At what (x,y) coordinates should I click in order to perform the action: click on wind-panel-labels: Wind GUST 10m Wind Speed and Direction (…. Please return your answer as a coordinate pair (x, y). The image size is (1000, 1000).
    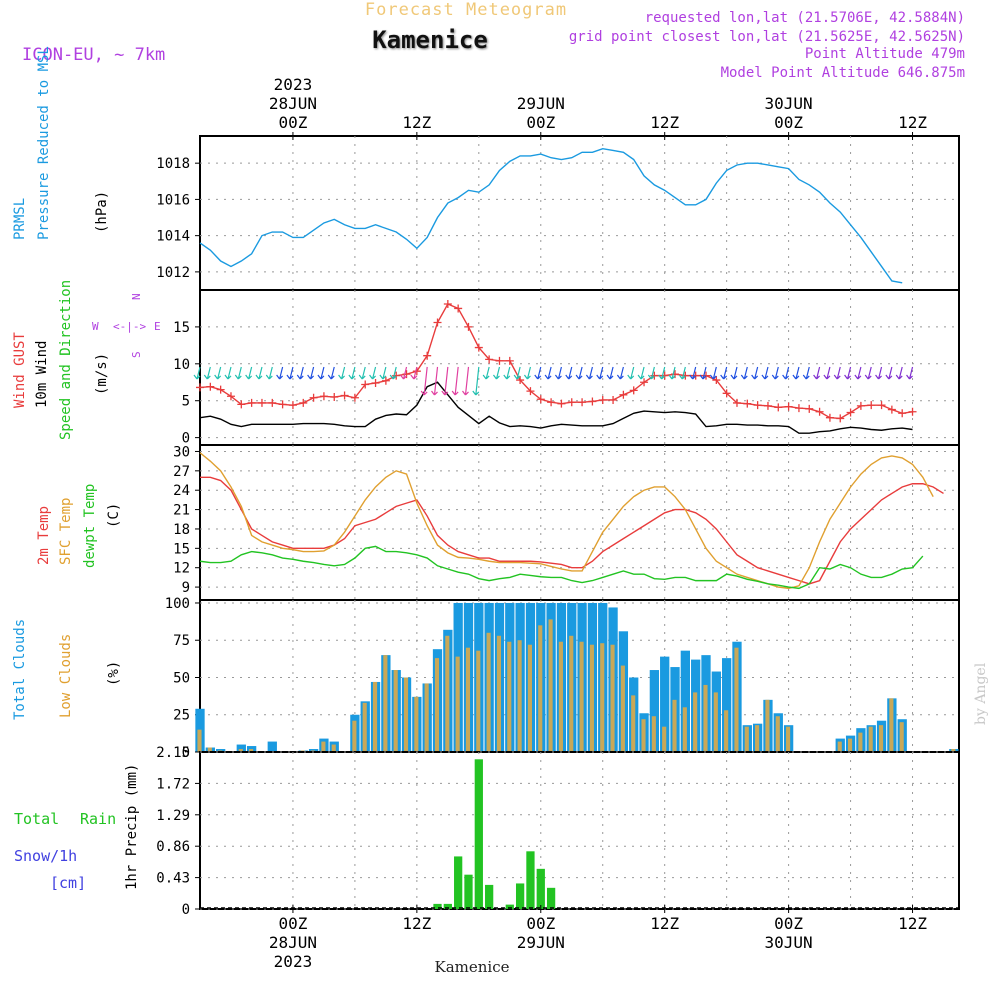
    Looking at the image, I should click on (86, 360).